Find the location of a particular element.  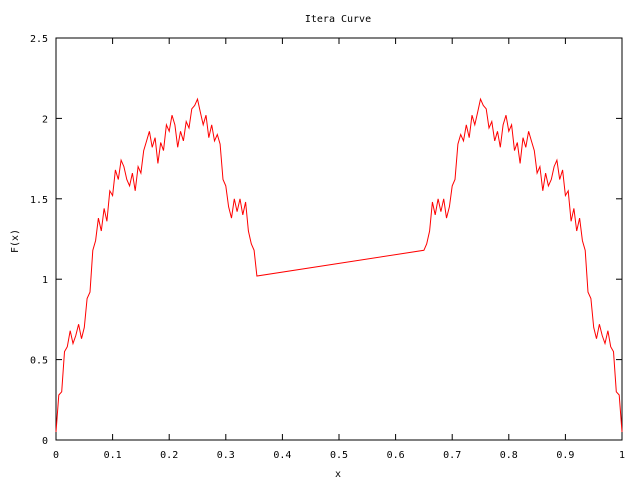

x-tick-label: 0.2 is located at coordinates (169, 455).